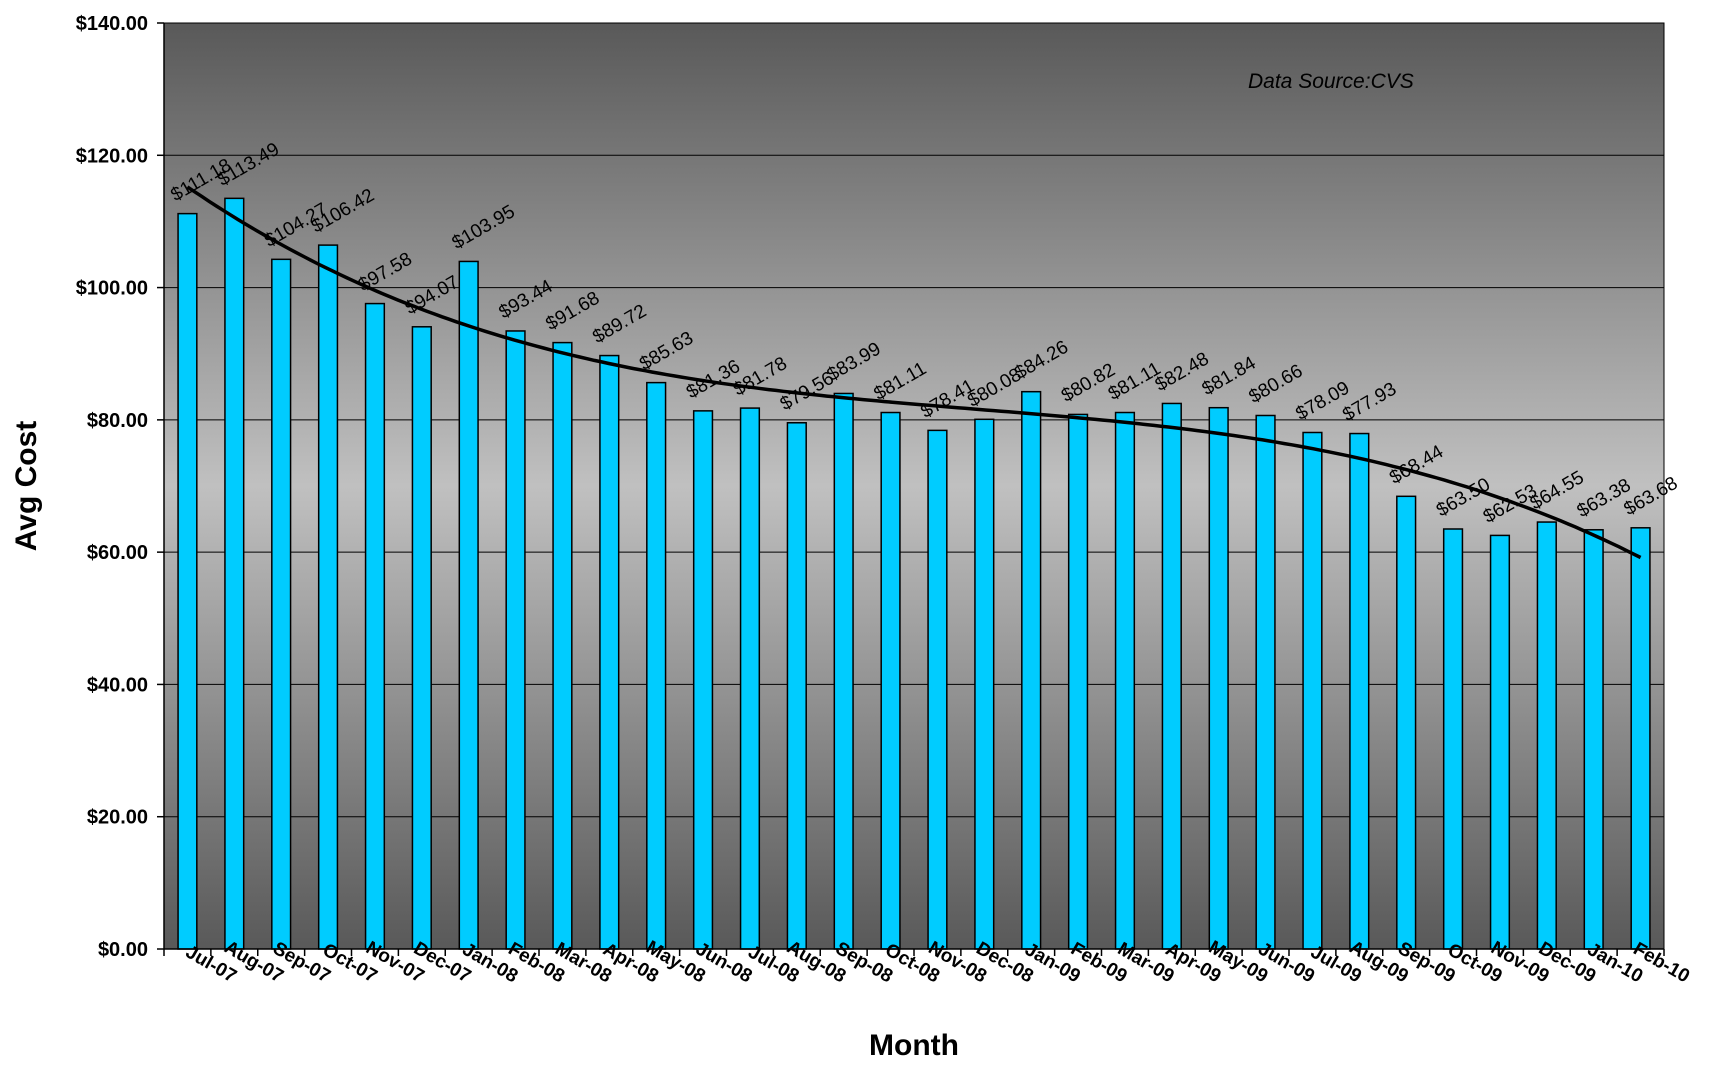 The width and height of the screenshot is (1714, 1070). What do you see at coordinates (117, 421) in the screenshot?
I see `y-tick-label: $80.00` at bounding box center [117, 421].